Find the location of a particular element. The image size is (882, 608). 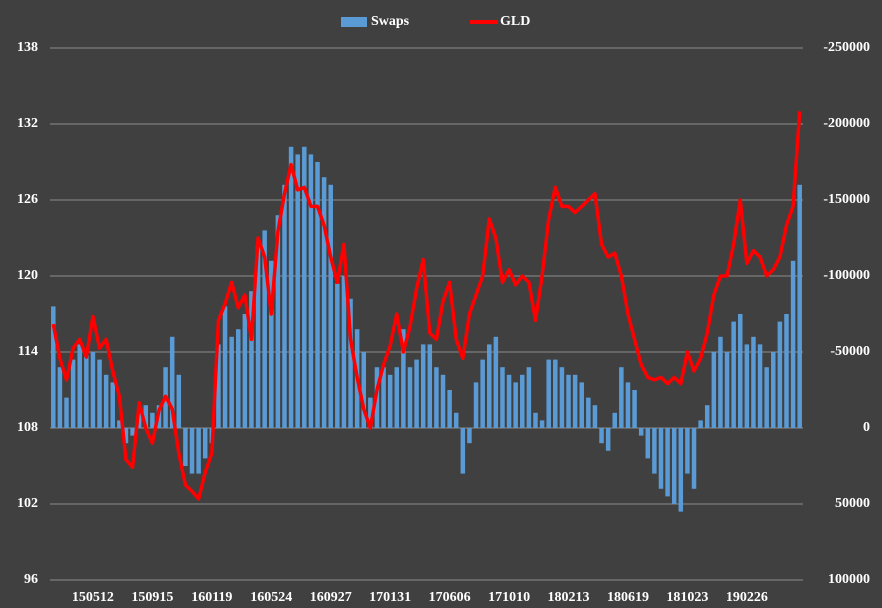

y-tick-label: 108 is located at coordinates (27, 427).